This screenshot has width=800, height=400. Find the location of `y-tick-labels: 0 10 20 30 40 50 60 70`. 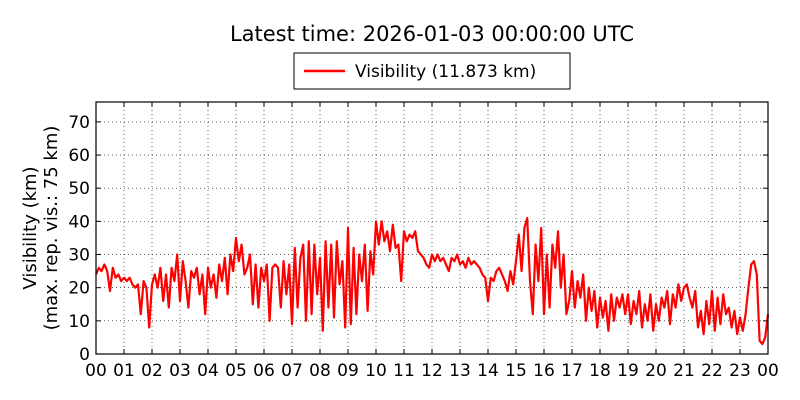

y-tick-labels: 0 10 20 30 40 50 60 70 is located at coordinates (79, 239).